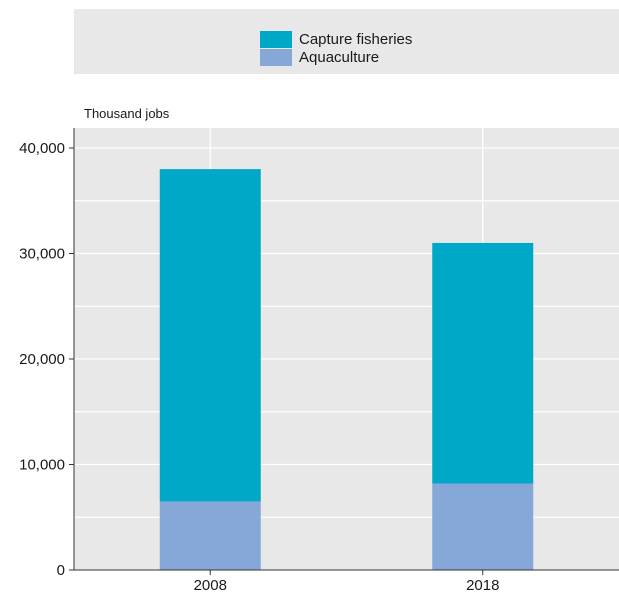  I want to click on y-tick-label: 20,000, so click(42, 359).